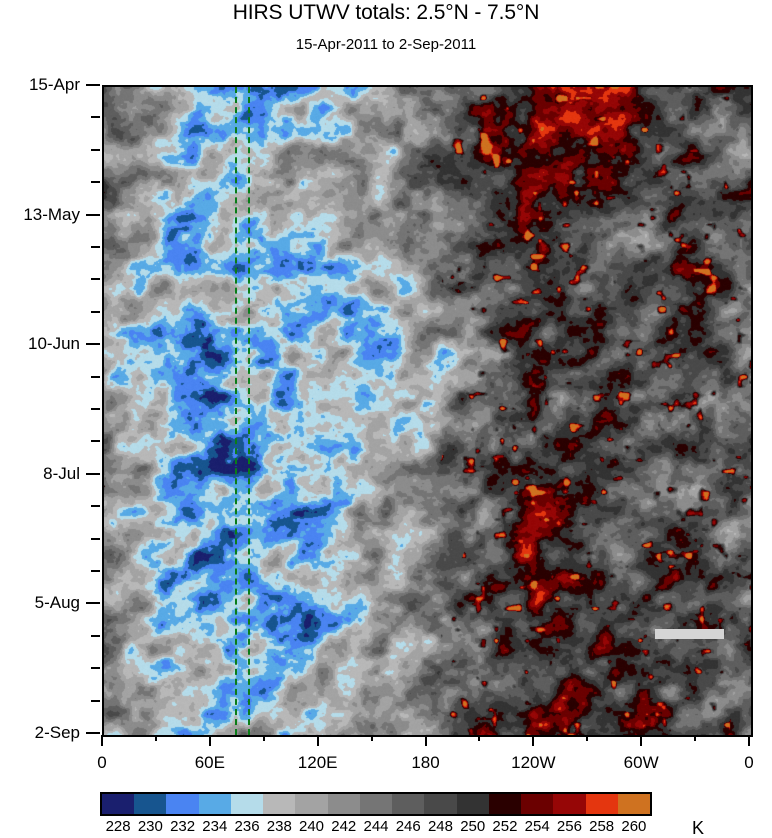 This screenshot has height=838, width=772. Describe the element at coordinates (118, 826) in the screenshot. I see `colorbar-tick-label: 228` at that location.